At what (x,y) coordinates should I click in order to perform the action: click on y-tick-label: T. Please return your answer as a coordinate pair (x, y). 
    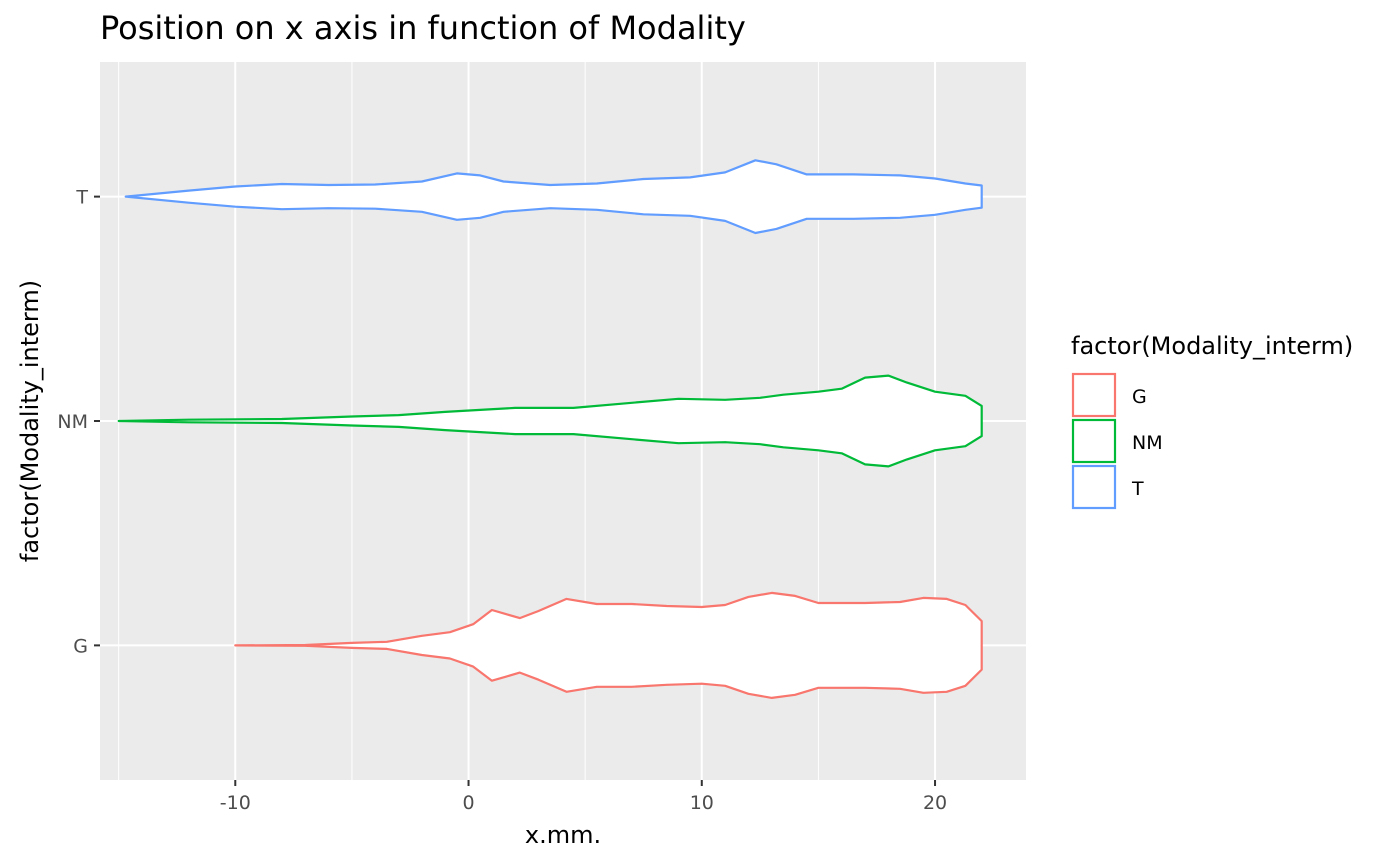
    Looking at the image, I should click on (81, 198).